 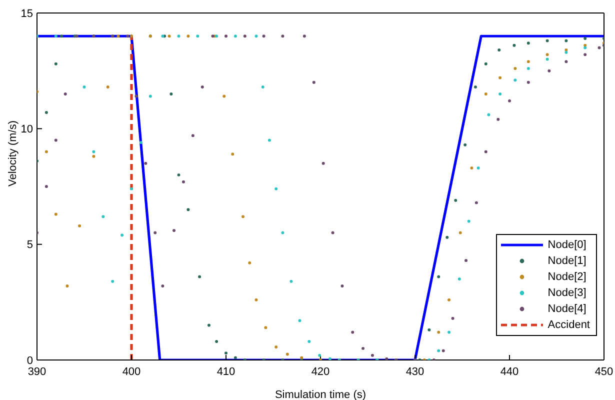 What do you see at coordinates (12, 153) in the screenshot?
I see `y-axis-title: Velocity (m/s)` at bounding box center [12, 153].